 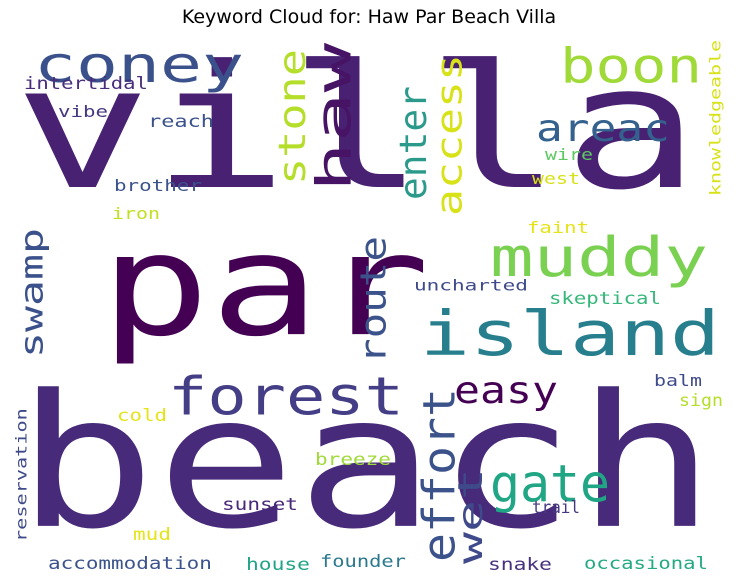 I want to click on cloud-word-cold: cold, so click(x=142, y=416).